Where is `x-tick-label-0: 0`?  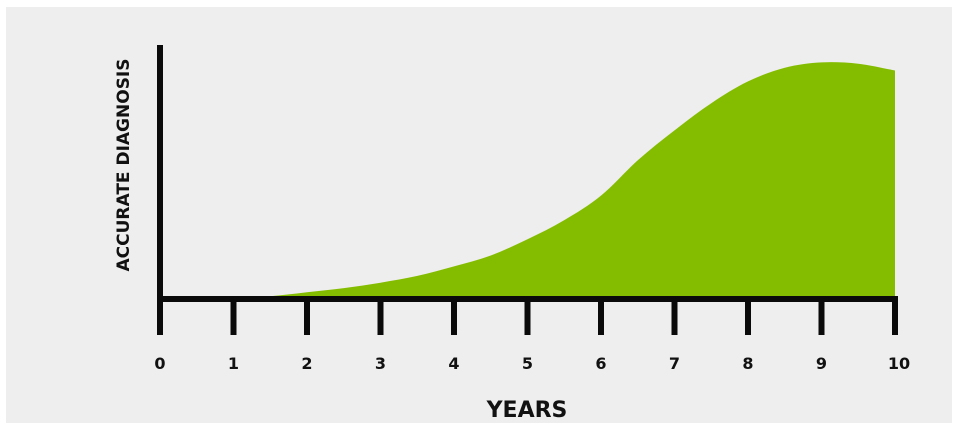 x-tick-label-0: 0 is located at coordinates (159, 363).